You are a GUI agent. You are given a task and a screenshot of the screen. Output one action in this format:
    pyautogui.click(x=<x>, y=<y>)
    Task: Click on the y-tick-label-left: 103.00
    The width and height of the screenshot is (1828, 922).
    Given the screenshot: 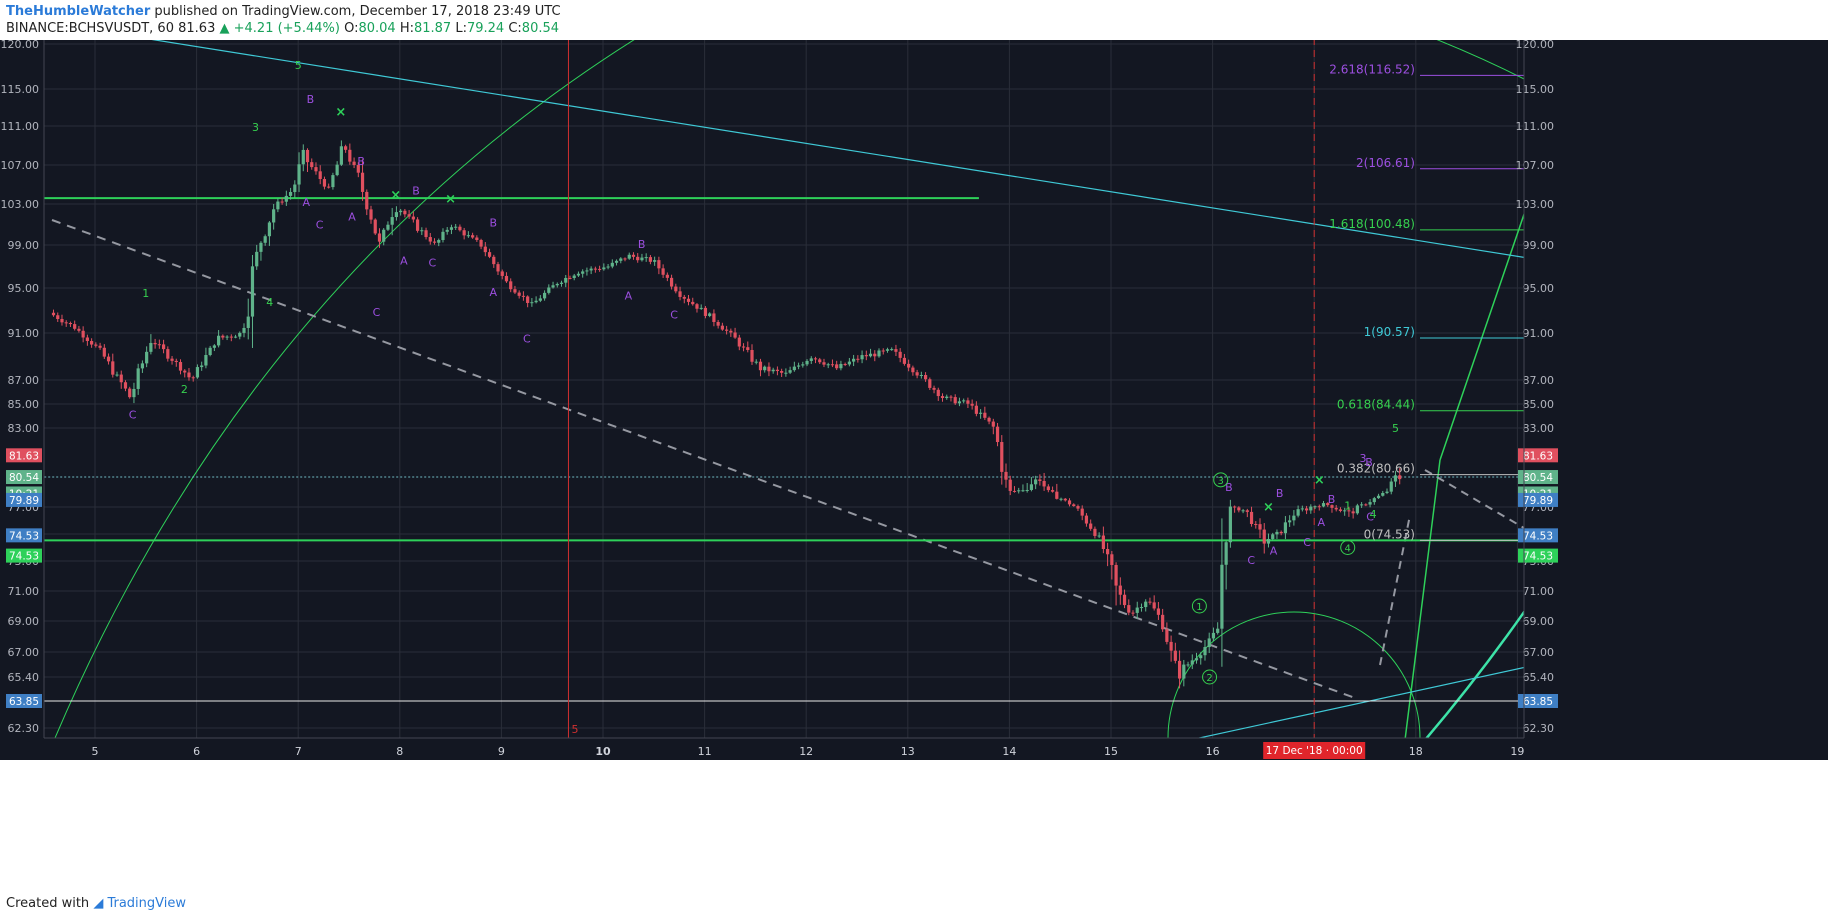 What is the action you would take?
    pyautogui.click(x=20, y=204)
    